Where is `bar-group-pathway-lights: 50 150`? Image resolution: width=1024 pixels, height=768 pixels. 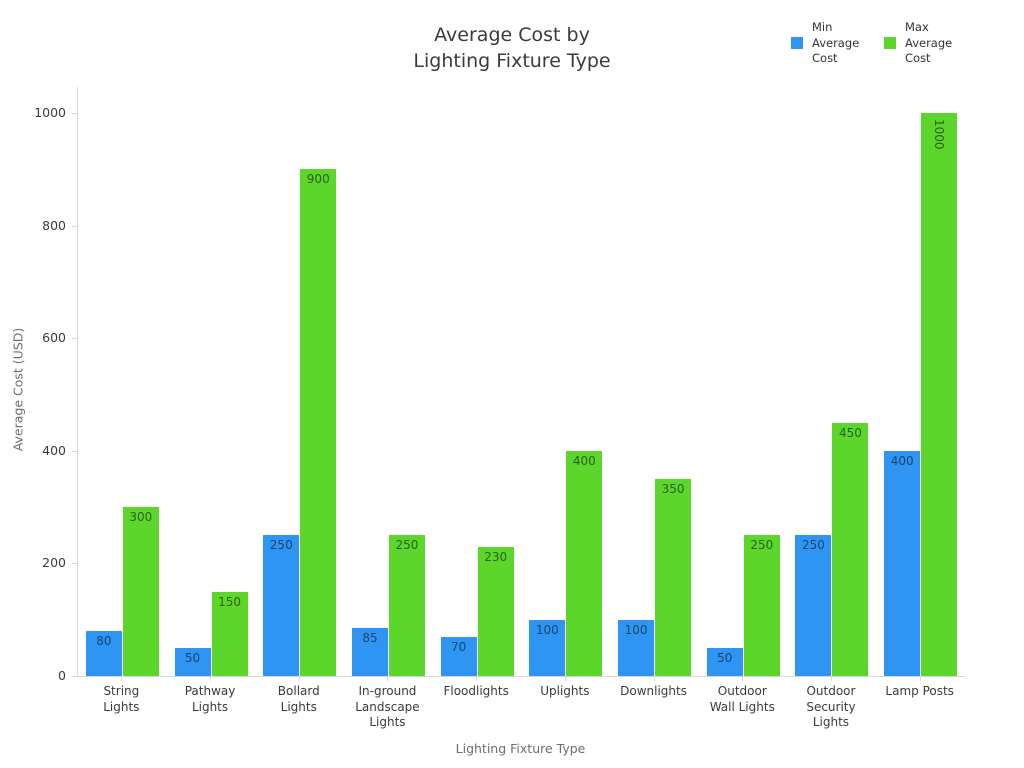
bar-group-pathway-lights: 50 150 is located at coordinates (211, 381).